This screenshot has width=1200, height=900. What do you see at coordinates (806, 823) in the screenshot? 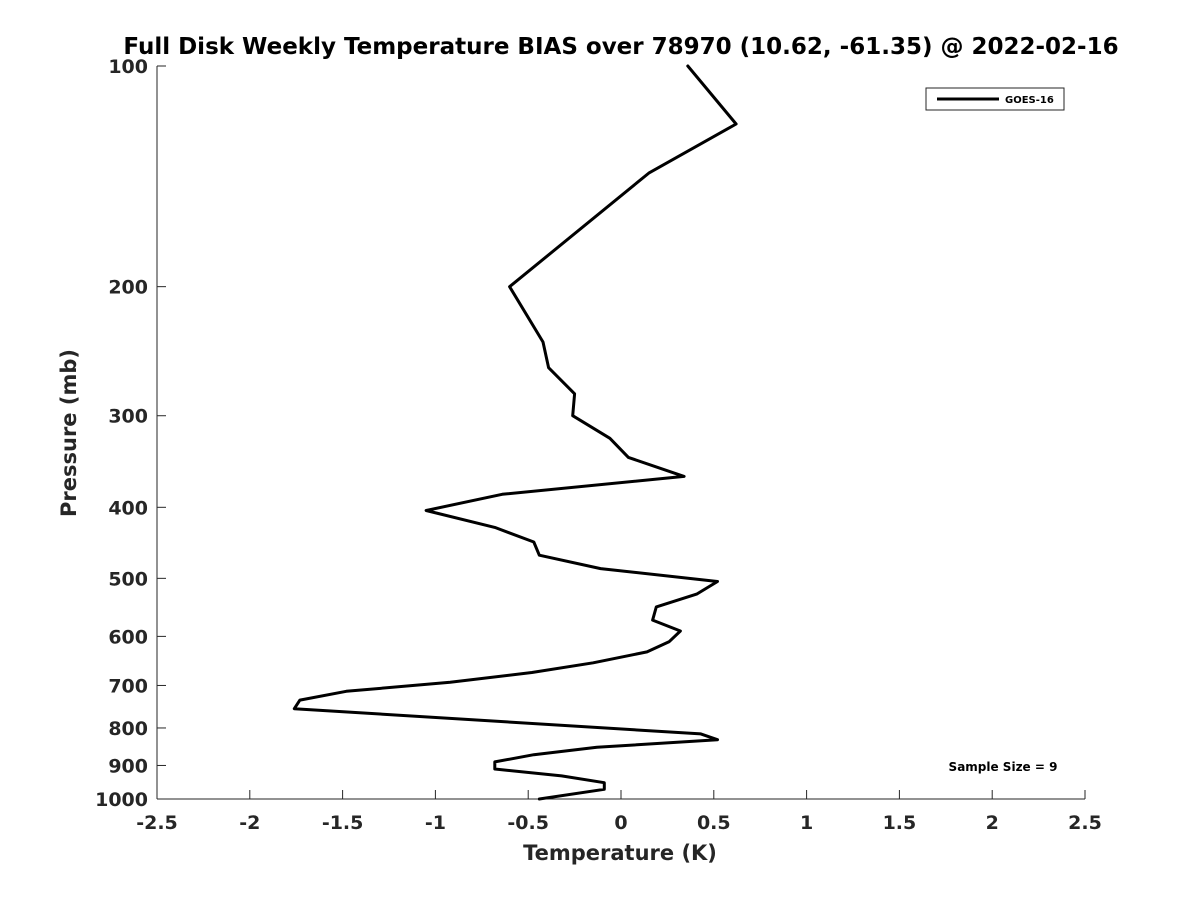
I see `x-tick-label: 1` at bounding box center [806, 823].